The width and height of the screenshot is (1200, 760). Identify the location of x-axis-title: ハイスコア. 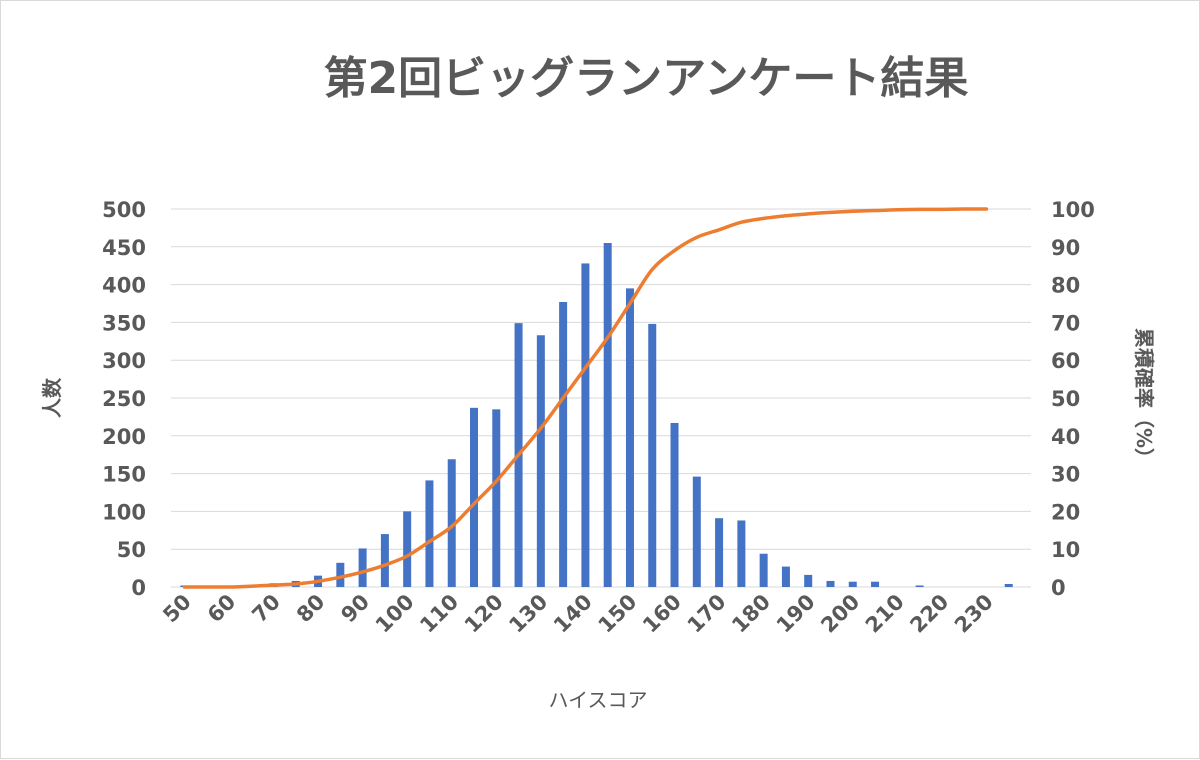
(598, 700).